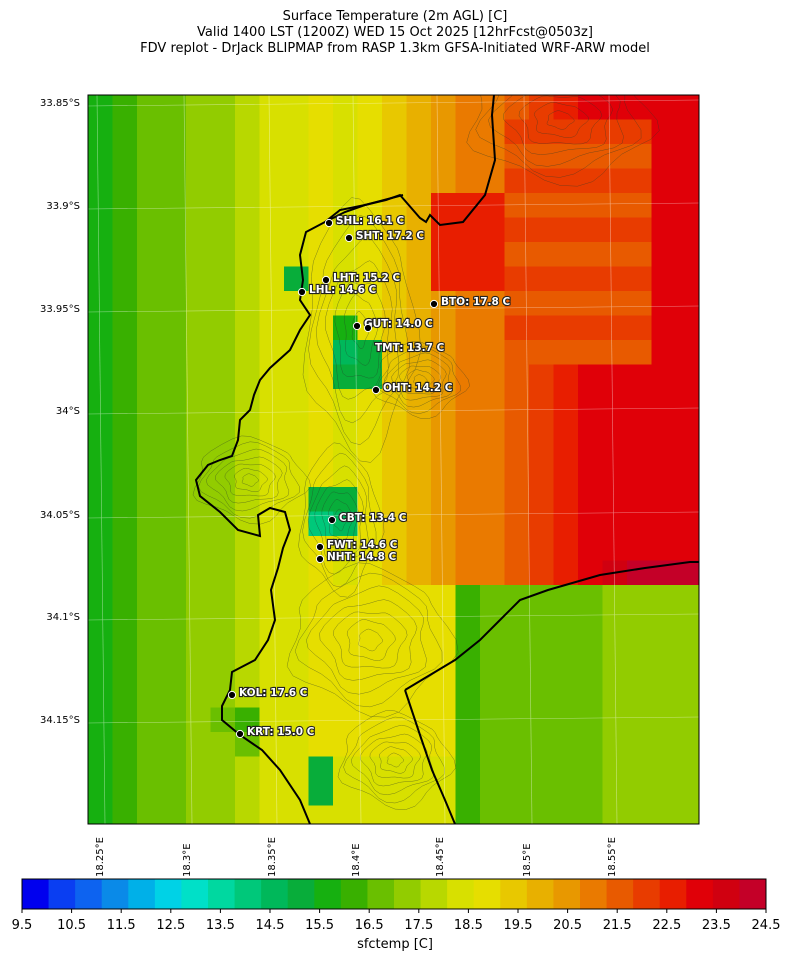 This screenshot has height=962, width=790. What do you see at coordinates (349, 238) in the screenshot?
I see `station-marker-sht` at bounding box center [349, 238].